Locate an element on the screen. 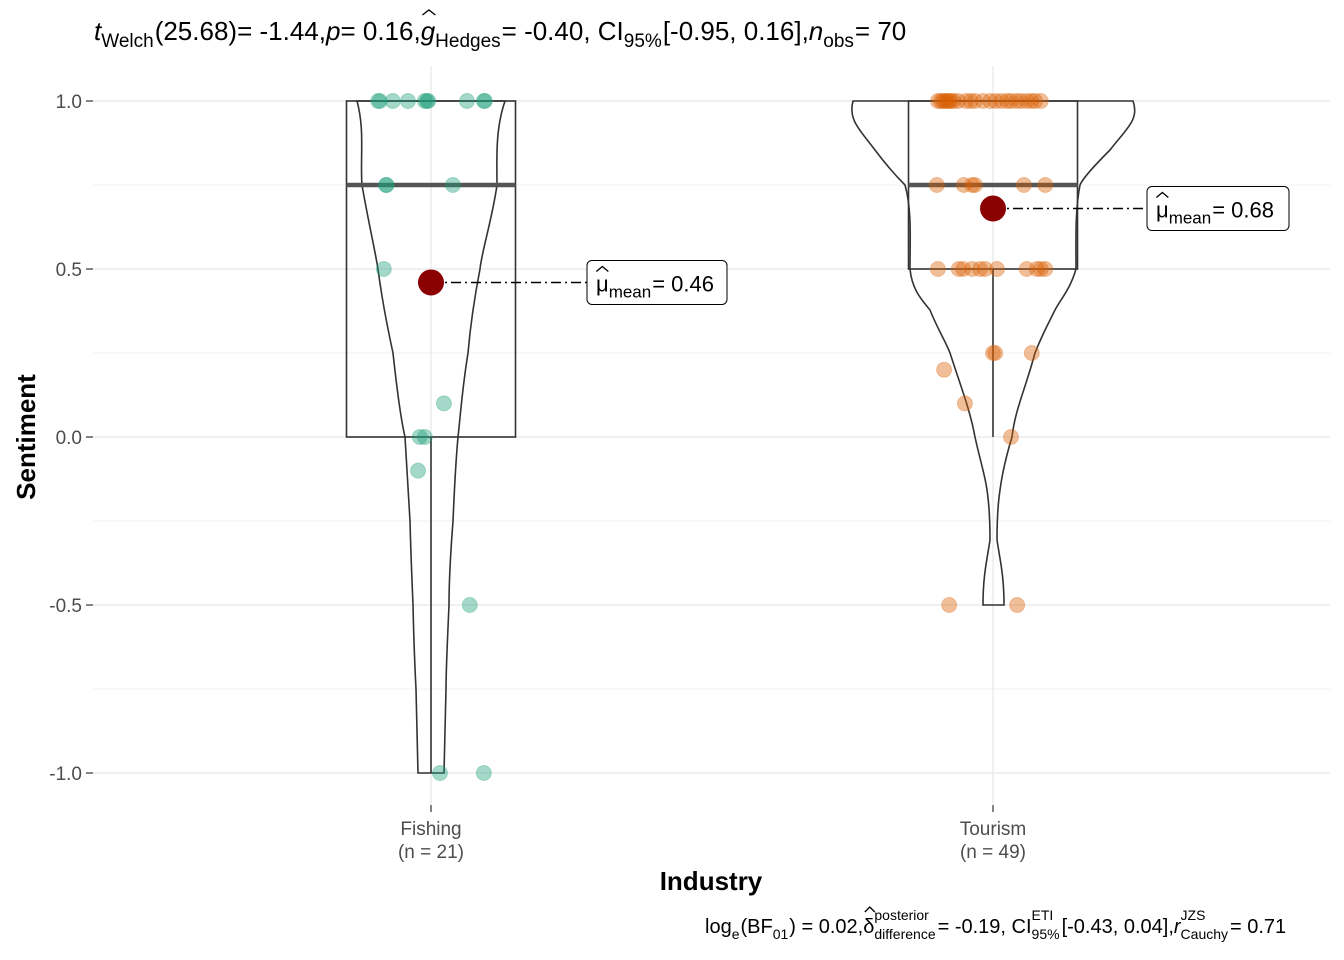  y-tick-label: 0.5 is located at coordinates (69, 270).